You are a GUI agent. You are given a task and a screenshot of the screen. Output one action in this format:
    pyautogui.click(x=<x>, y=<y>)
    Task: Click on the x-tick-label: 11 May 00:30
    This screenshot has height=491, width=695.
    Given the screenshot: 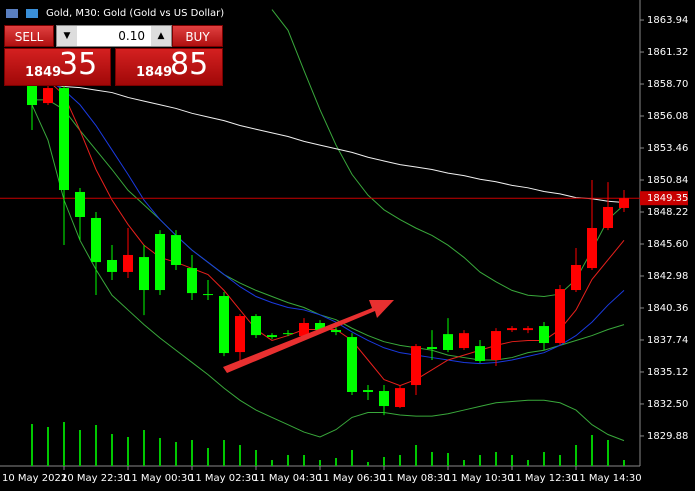 What is the action you would take?
    pyautogui.click(x=159, y=478)
    